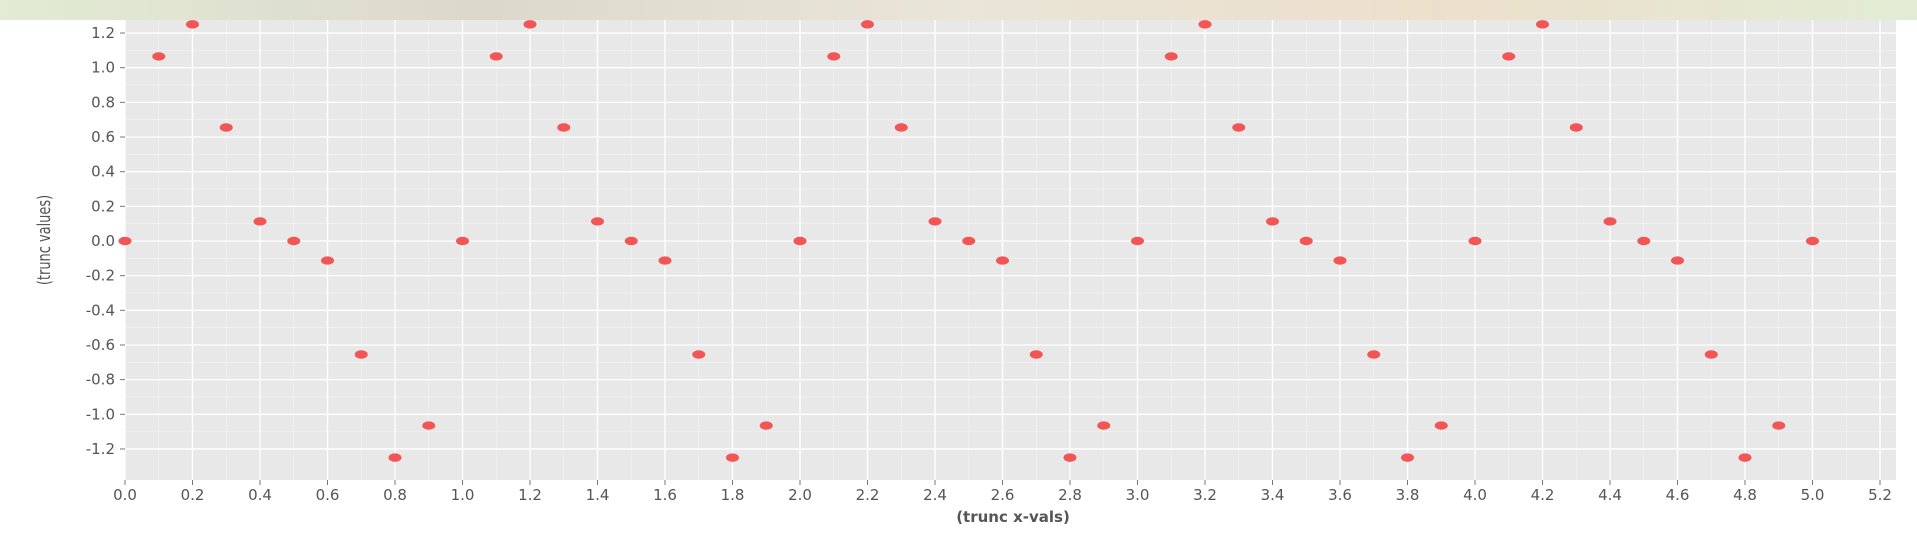 This screenshot has height=536, width=1917. What do you see at coordinates (1205, 495) in the screenshot?
I see `x-tick-label: 3.2` at bounding box center [1205, 495].